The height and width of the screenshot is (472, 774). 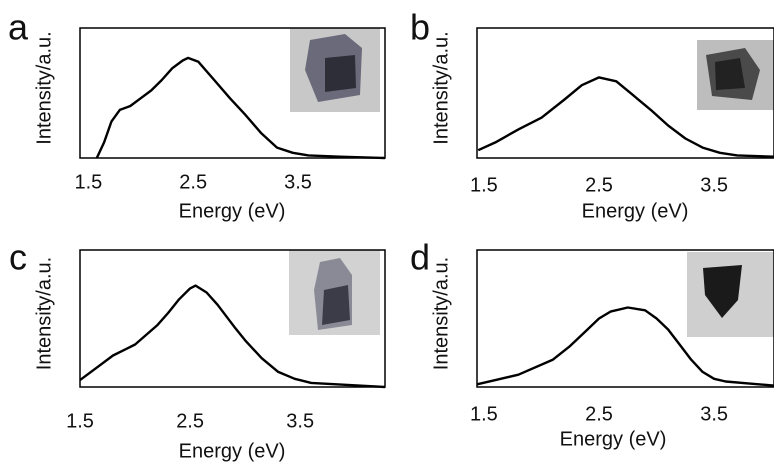 What do you see at coordinates (735, 75) in the screenshot?
I see `inset-b` at bounding box center [735, 75].